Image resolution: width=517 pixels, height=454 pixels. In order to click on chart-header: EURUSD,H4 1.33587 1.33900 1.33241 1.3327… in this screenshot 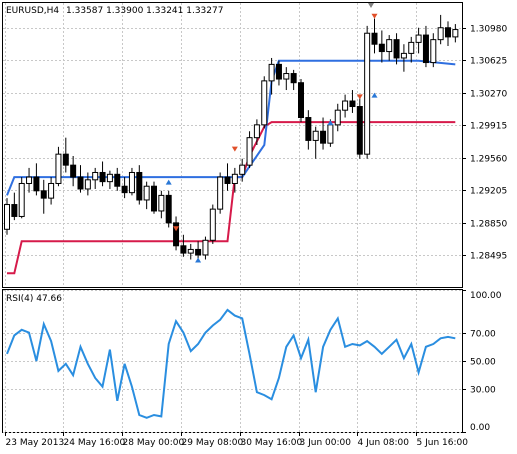, I will do `click(114, 11)`.